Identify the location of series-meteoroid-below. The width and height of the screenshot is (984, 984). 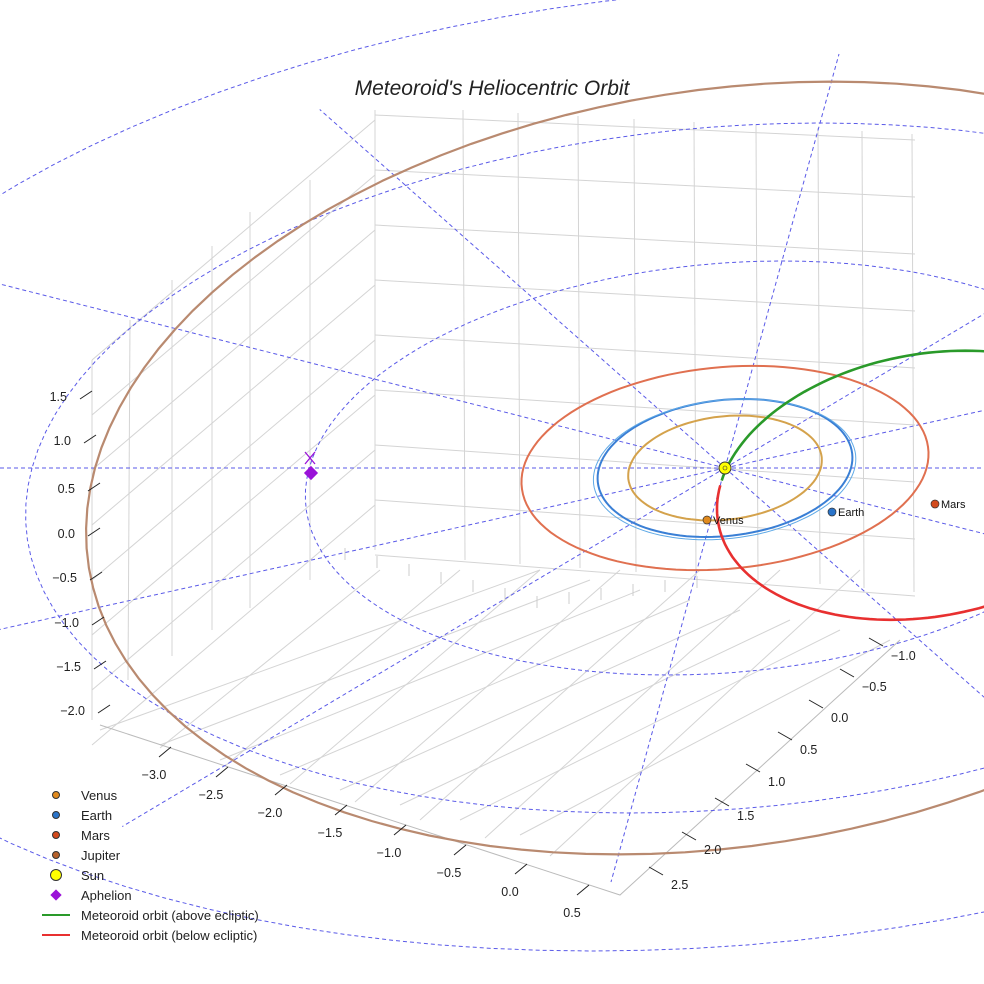
(849, 553).